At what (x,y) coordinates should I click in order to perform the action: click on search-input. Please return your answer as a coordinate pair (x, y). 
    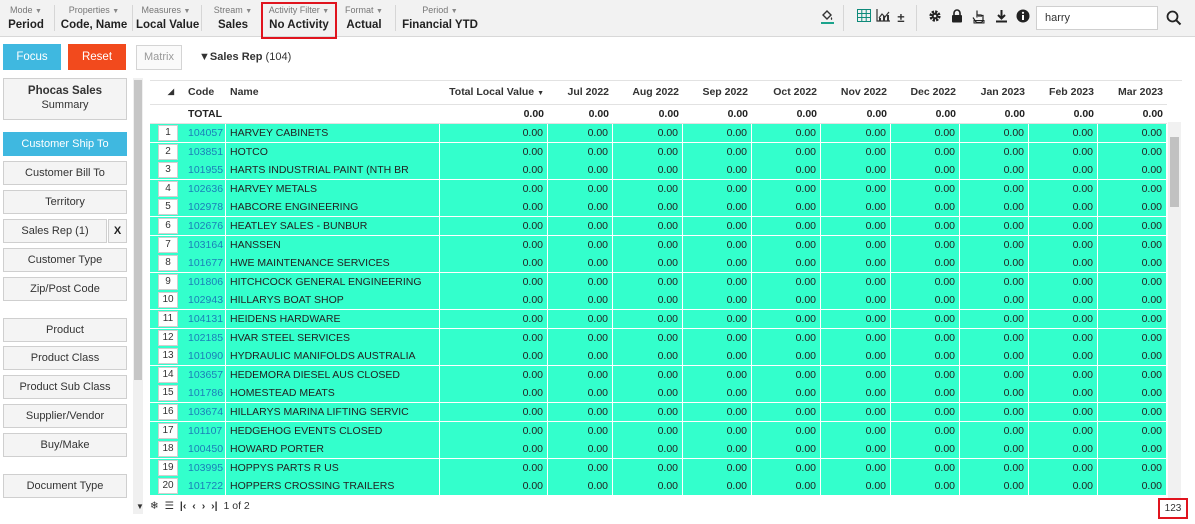
    Looking at the image, I should click on (1097, 18).